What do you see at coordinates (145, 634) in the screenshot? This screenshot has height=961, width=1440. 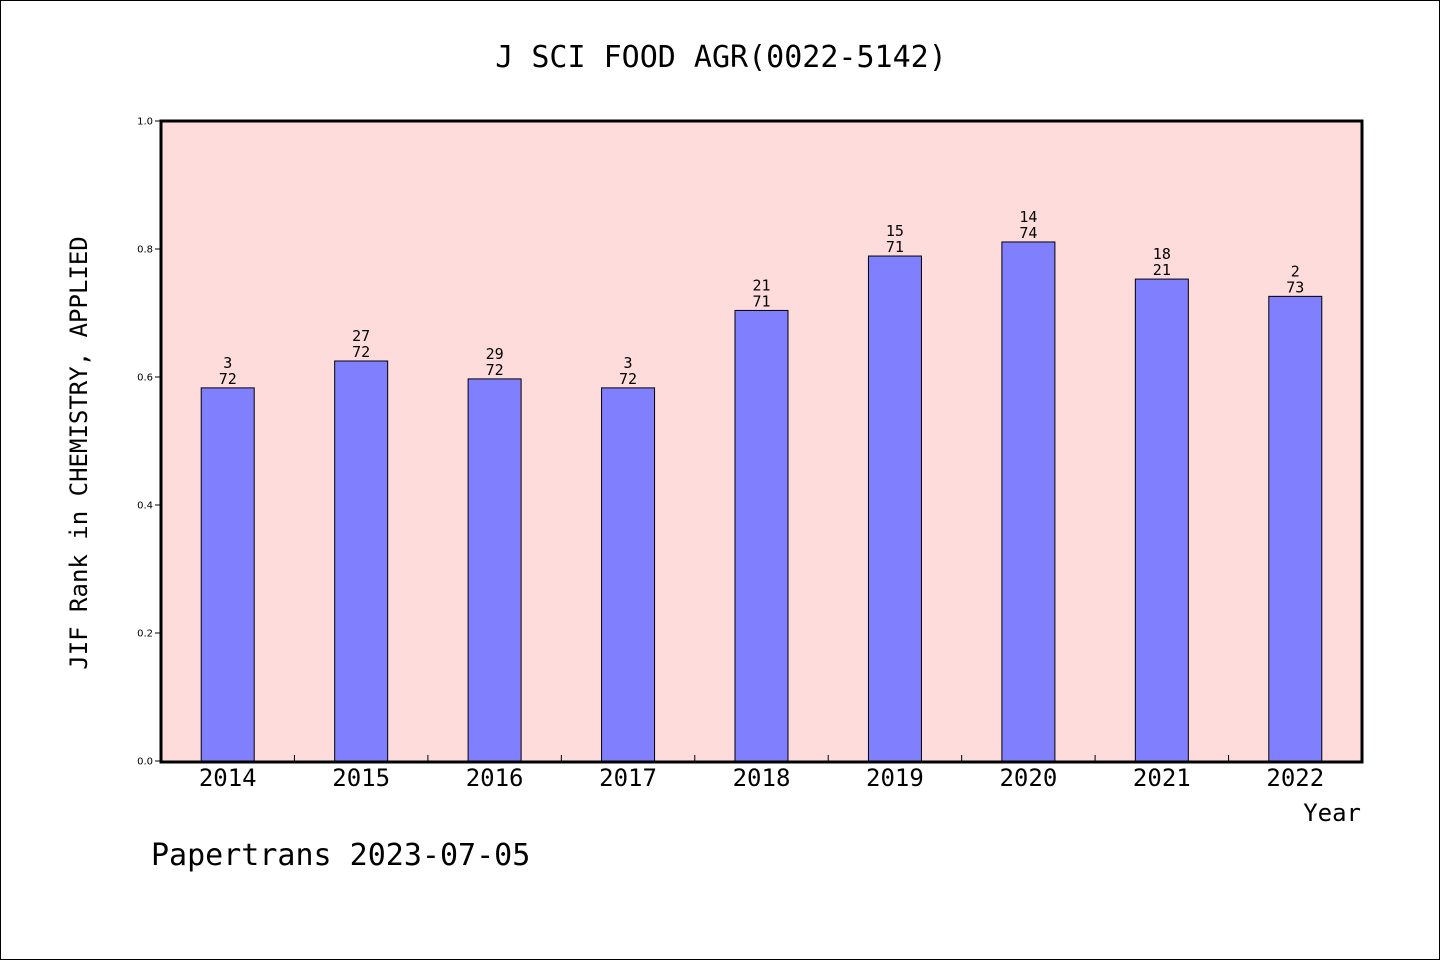 I see `y-tick-label: 0.2` at bounding box center [145, 634].